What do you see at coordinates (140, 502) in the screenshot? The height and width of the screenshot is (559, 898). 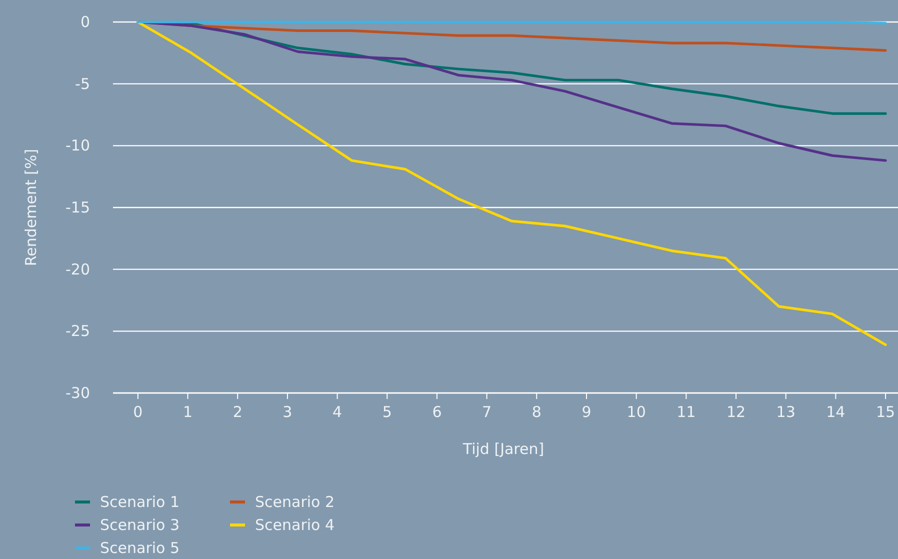 I see `legend-label: Scenario 1` at bounding box center [140, 502].